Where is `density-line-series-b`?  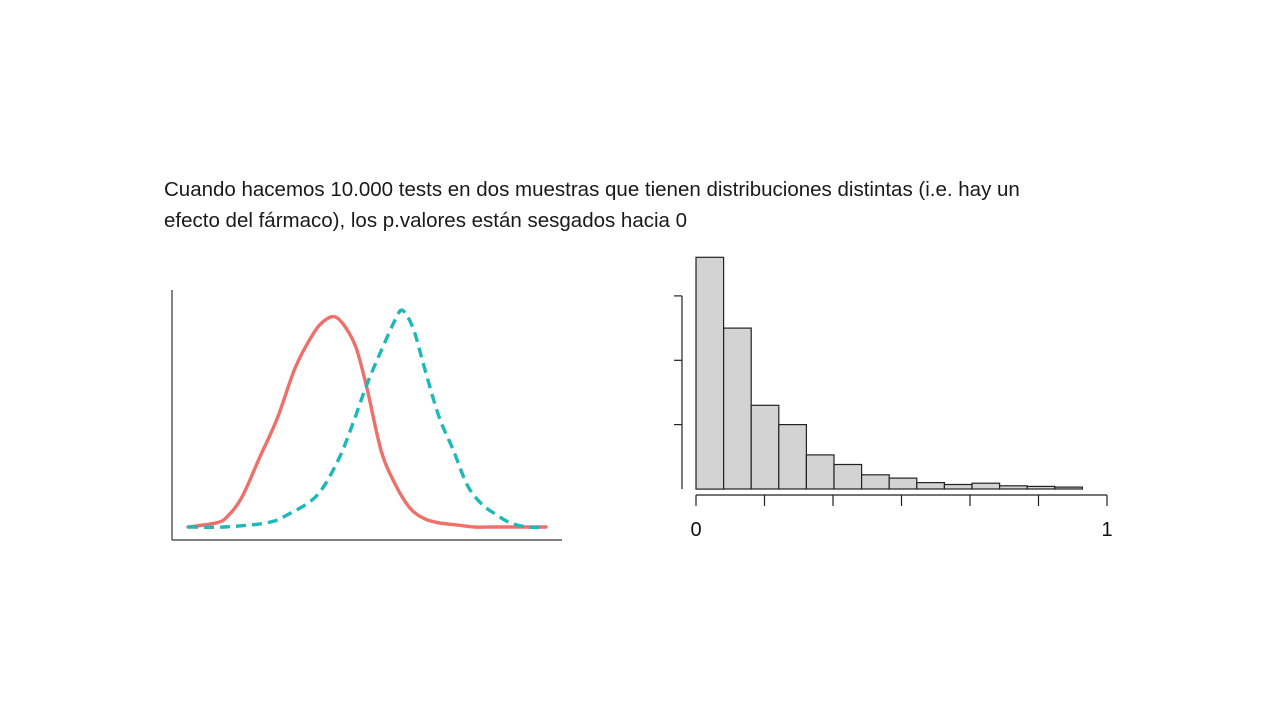
density-line-series-b is located at coordinates (367, 419).